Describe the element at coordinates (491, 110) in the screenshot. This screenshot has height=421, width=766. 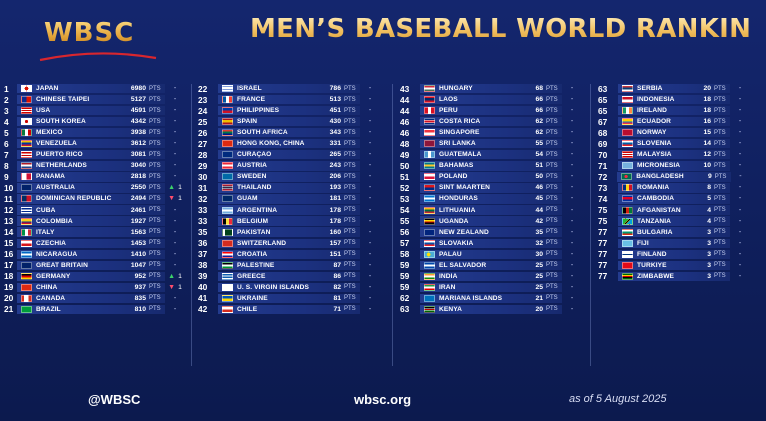
I see `country-bar: PERU 66 PTS` at that location.